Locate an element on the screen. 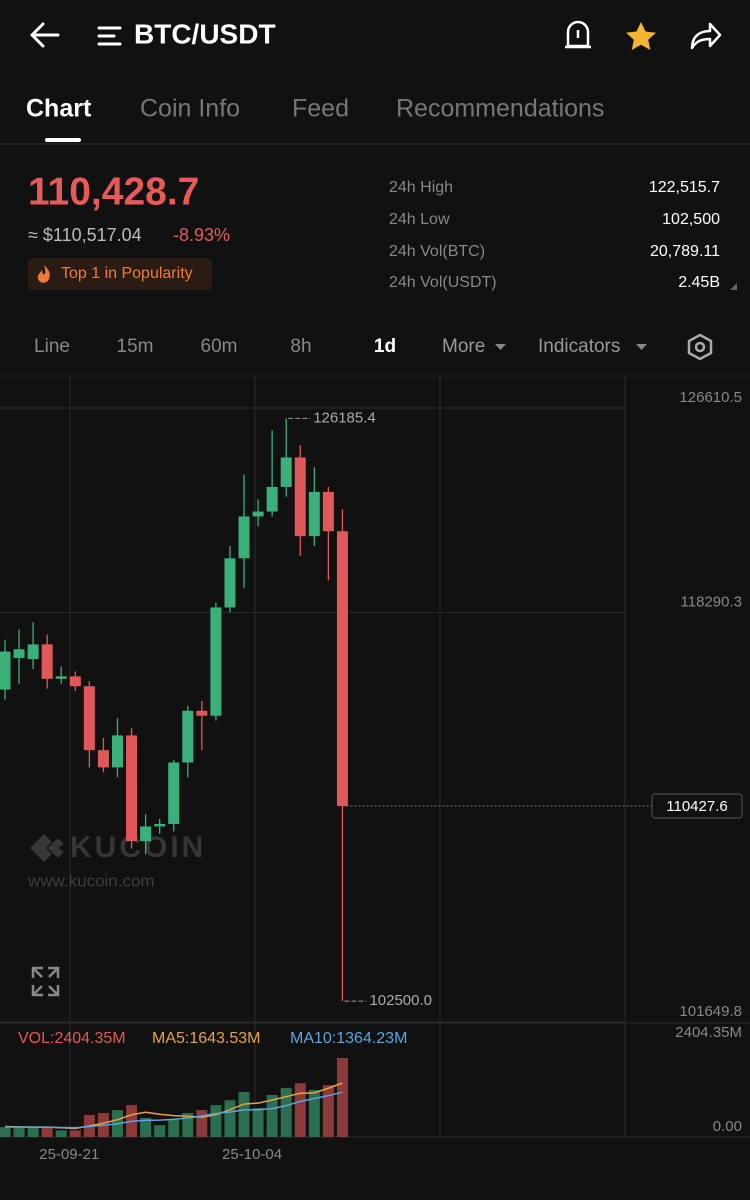  watermark-logo is located at coordinates (47, 848).